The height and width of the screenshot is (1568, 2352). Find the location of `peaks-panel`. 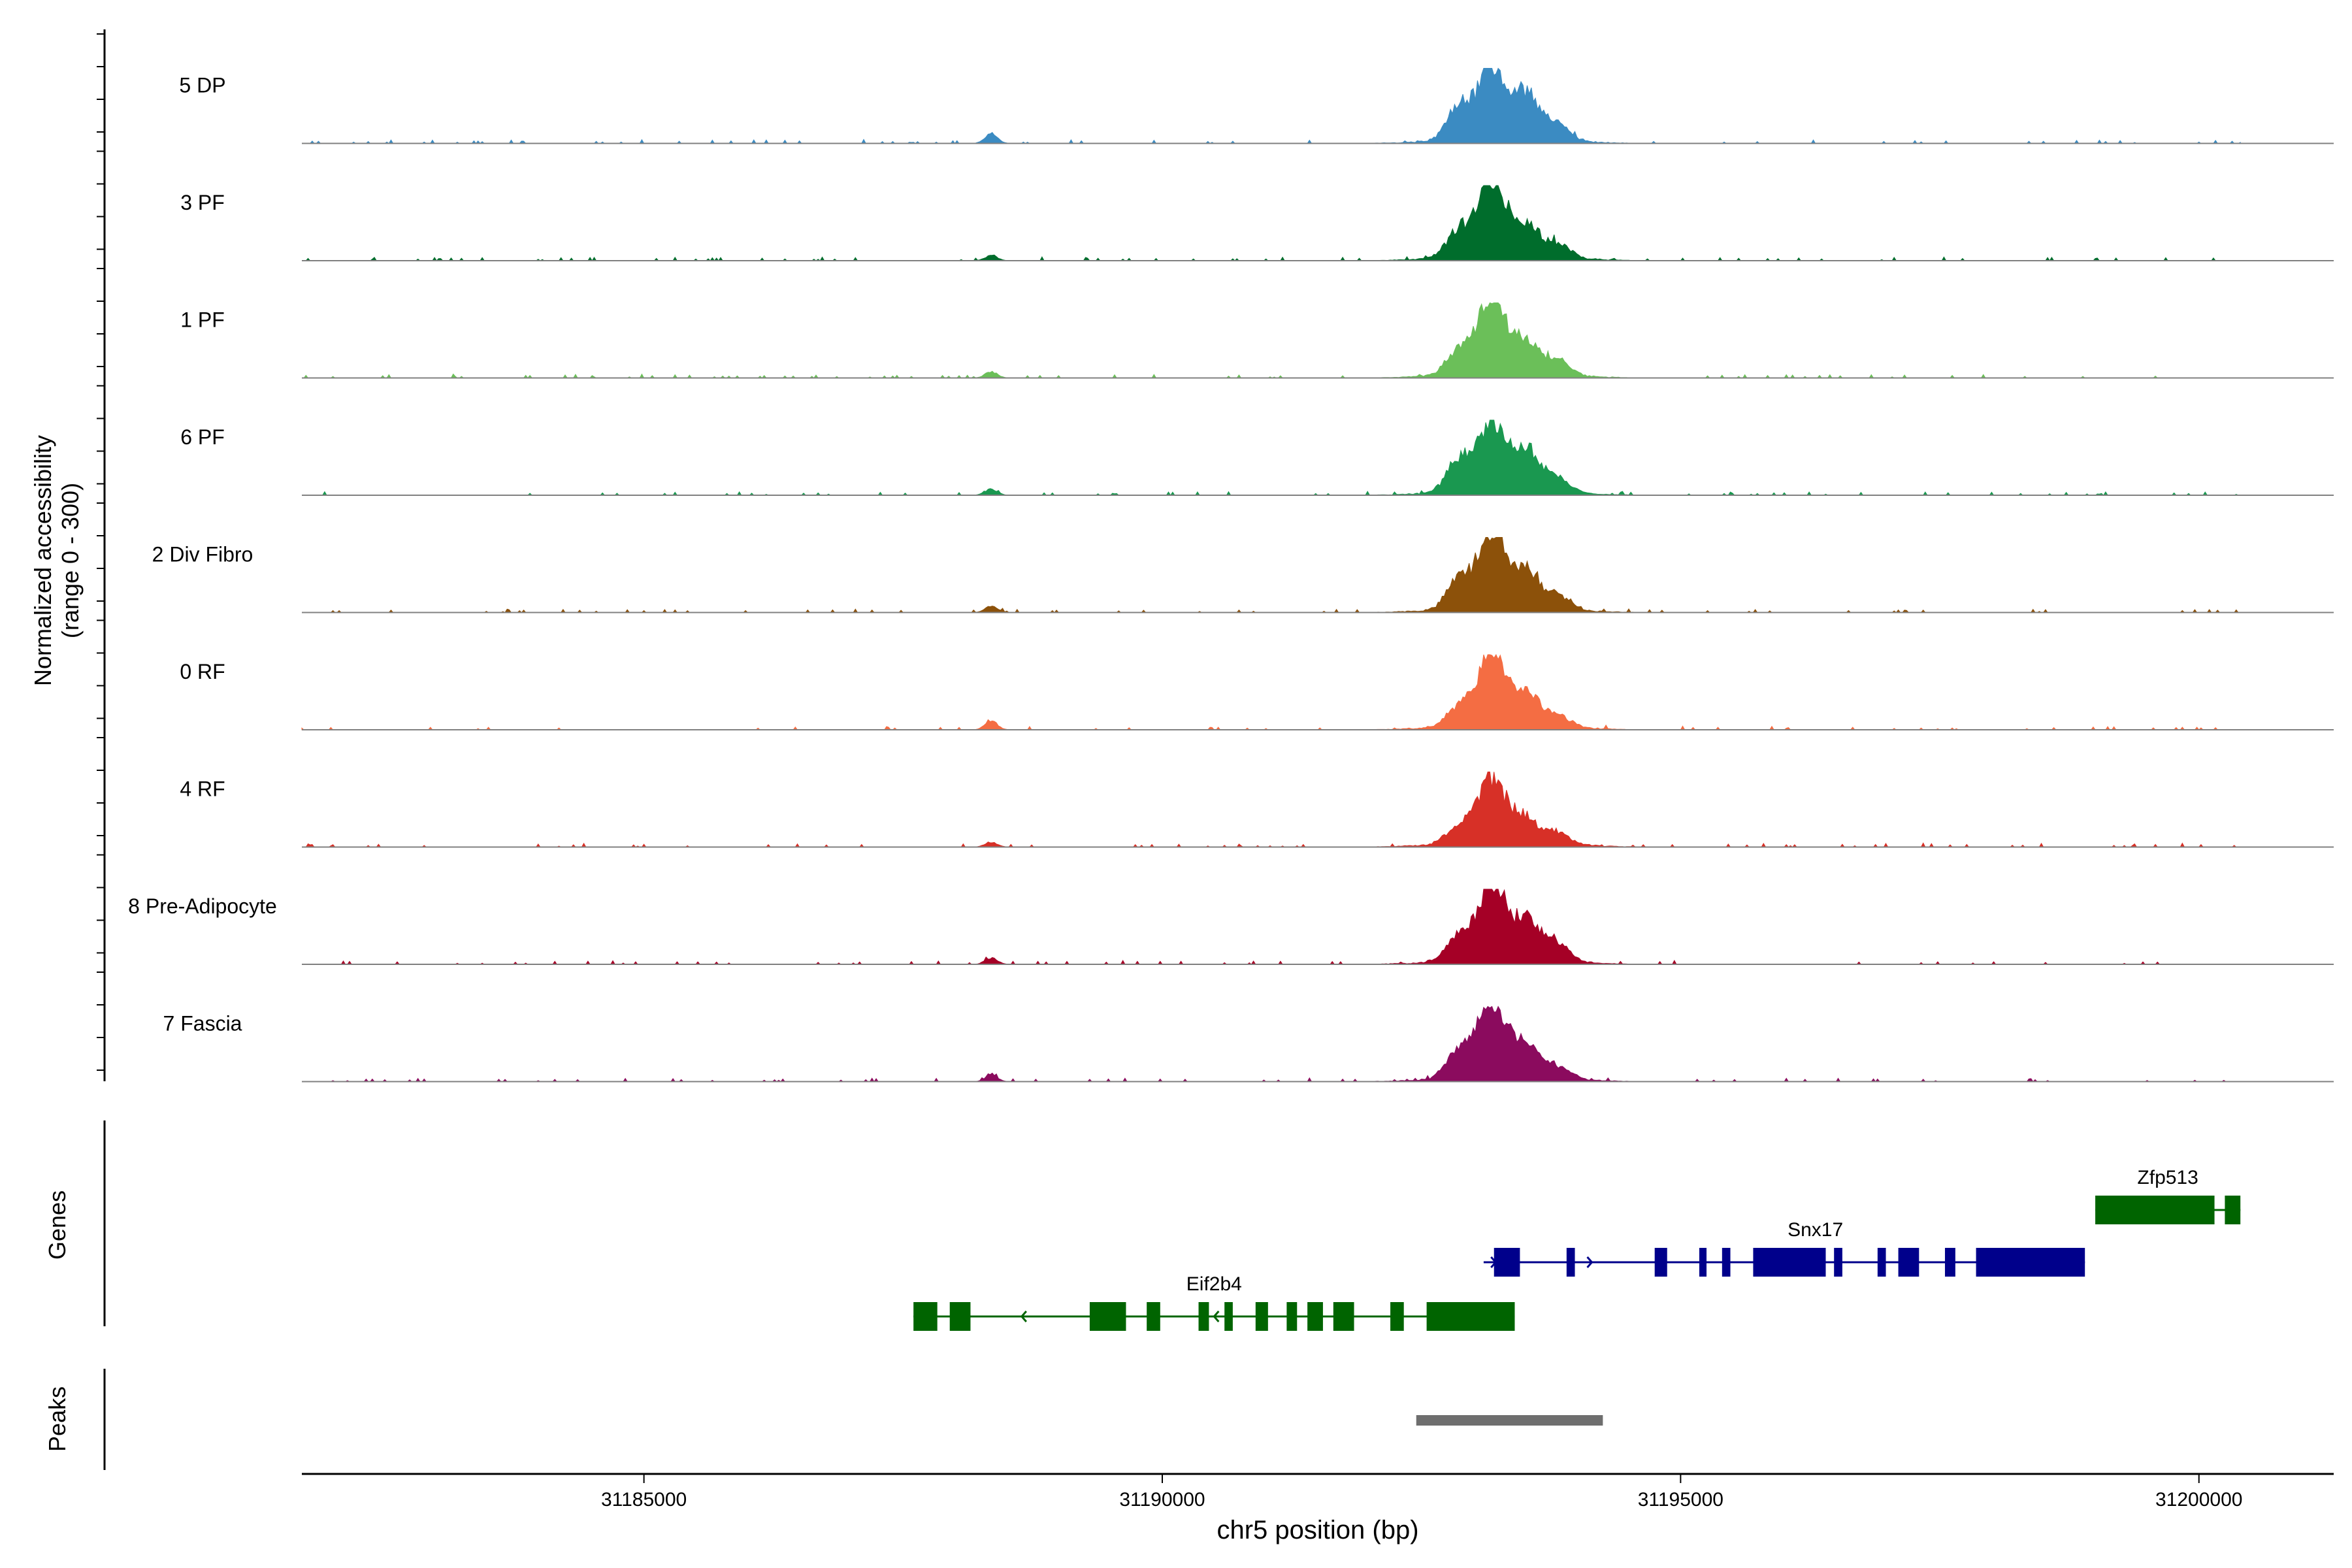

peaks-panel is located at coordinates (1509, 1420).